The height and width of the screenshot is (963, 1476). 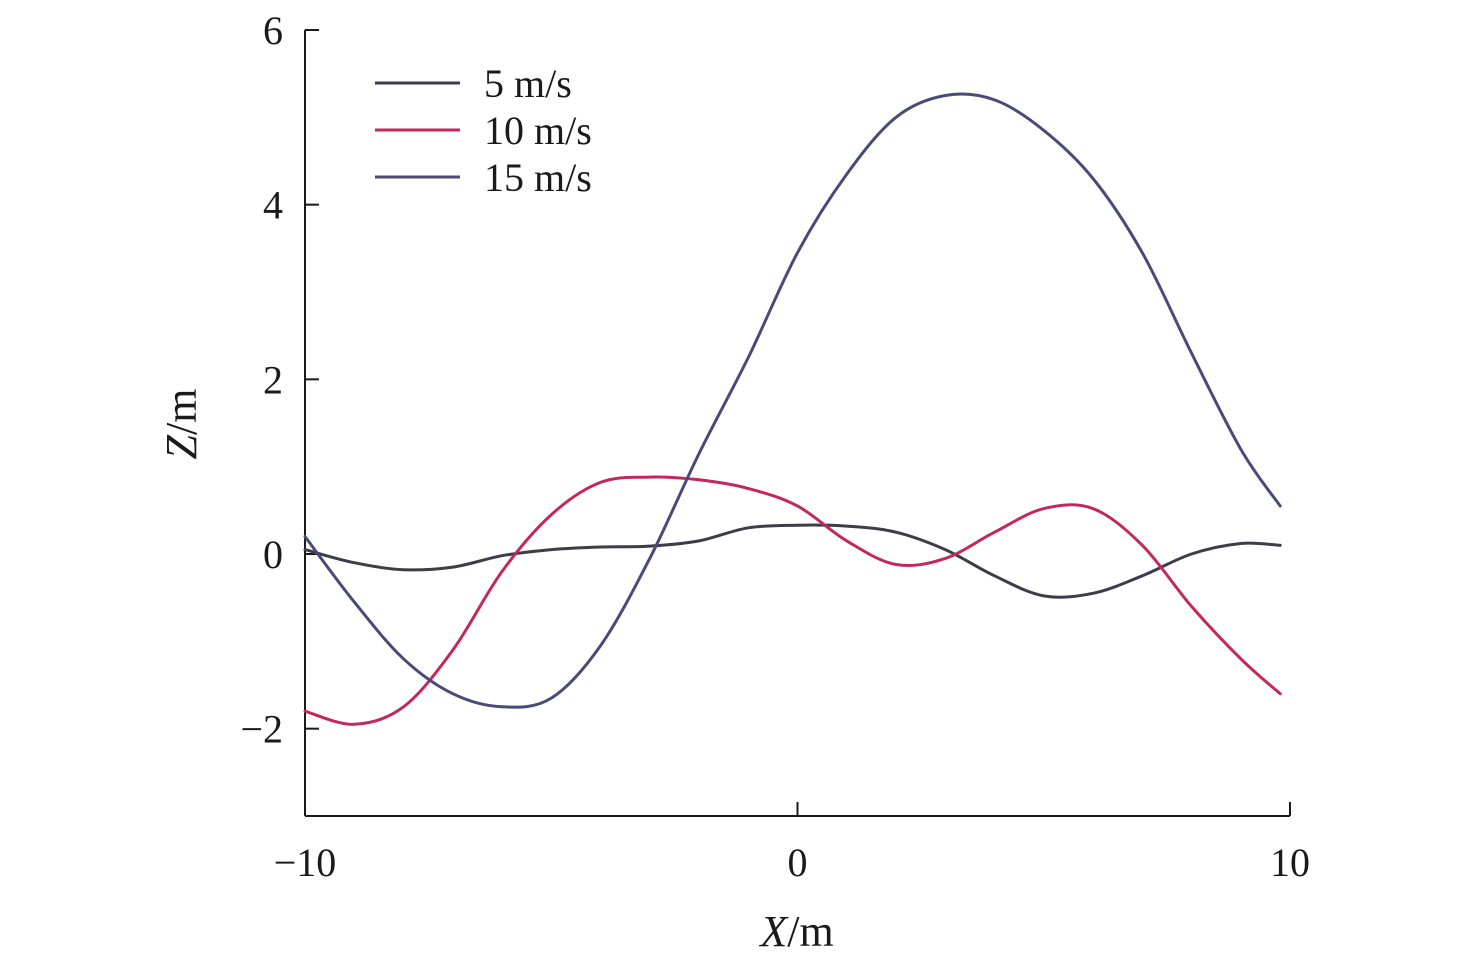 I want to click on legend-label-15-ms: 15 m/s, so click(x=538, y=177).